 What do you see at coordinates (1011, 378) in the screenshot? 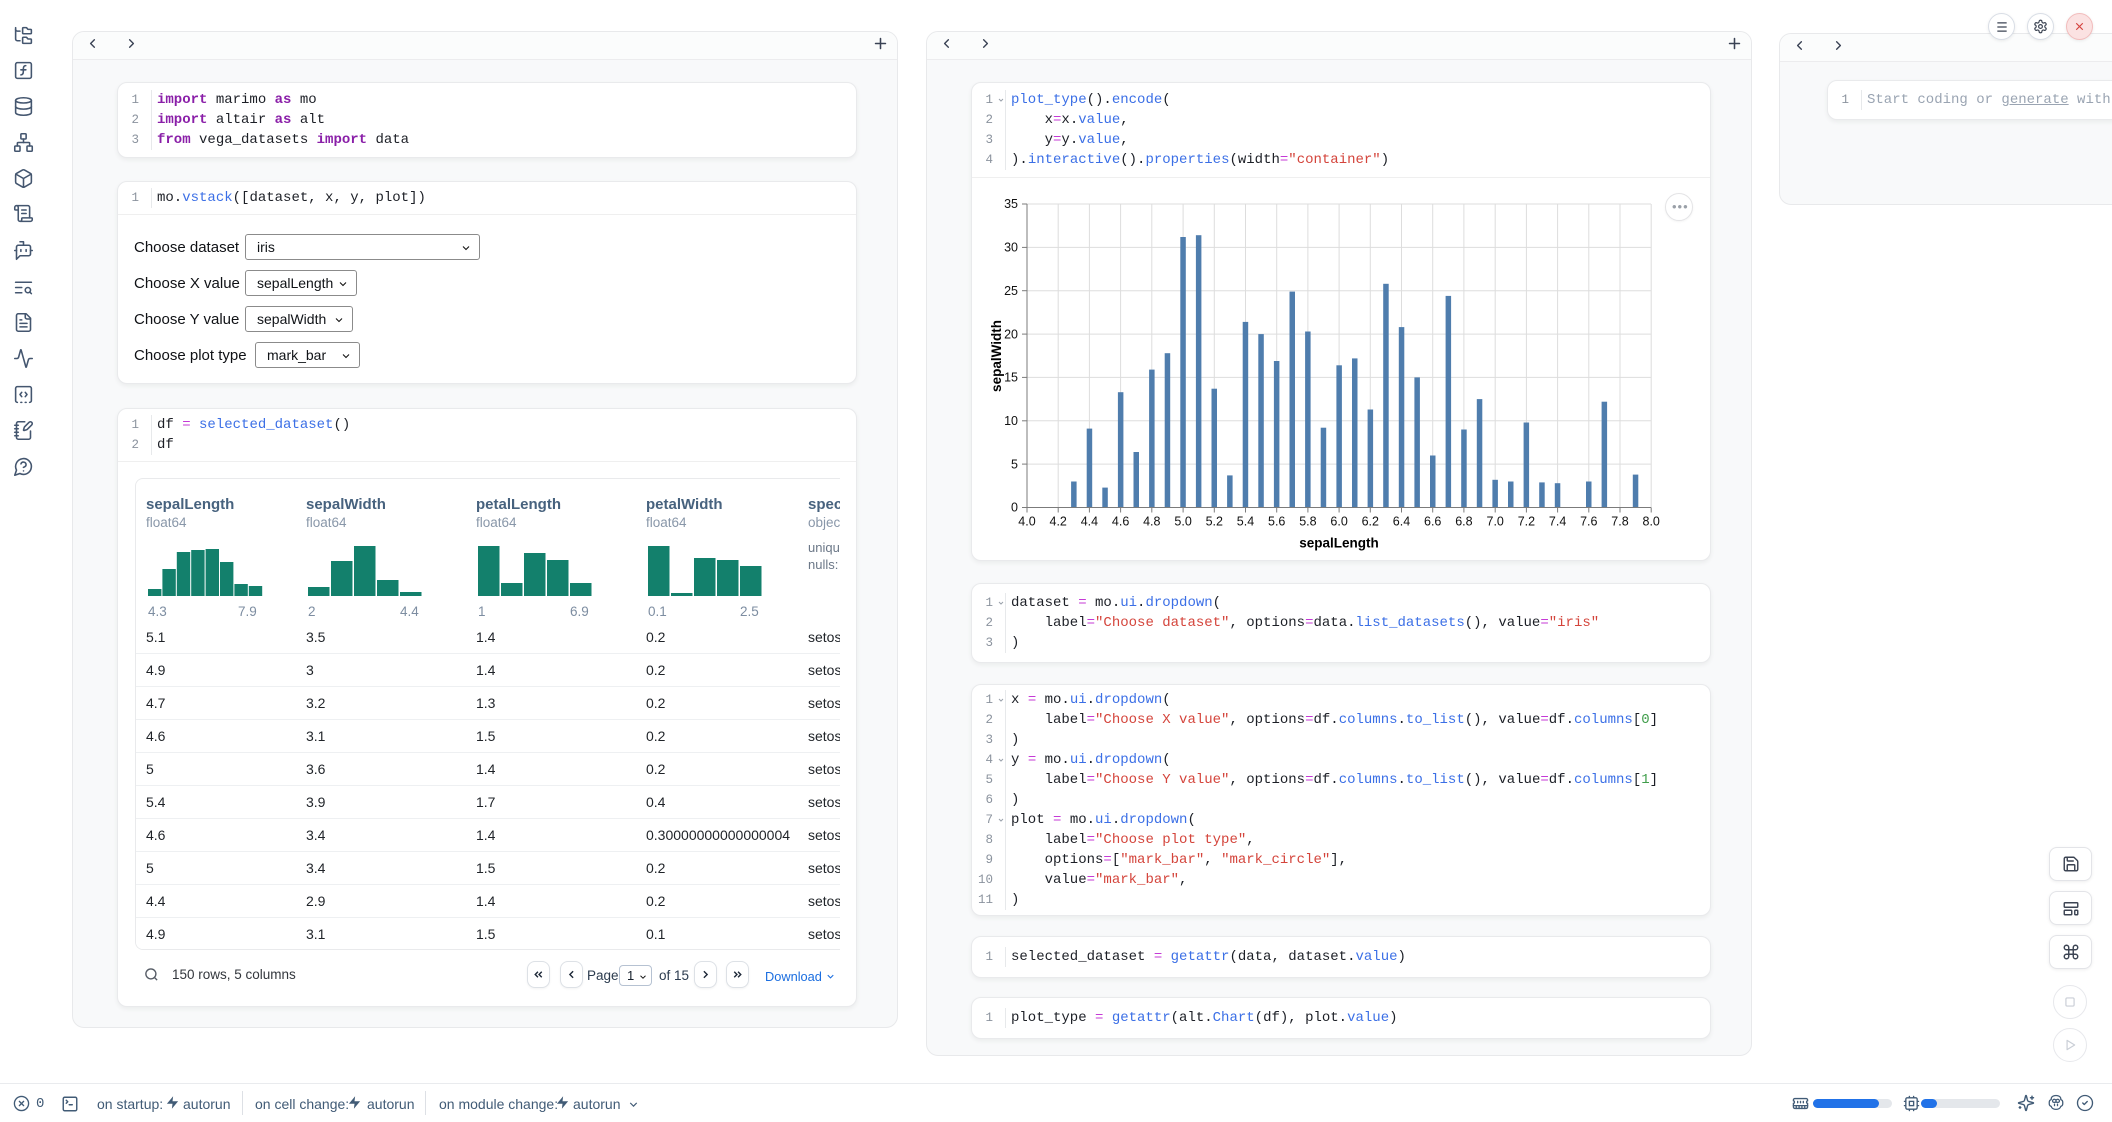
I see `svg-text: 15` at bounding box center [1011, 378].